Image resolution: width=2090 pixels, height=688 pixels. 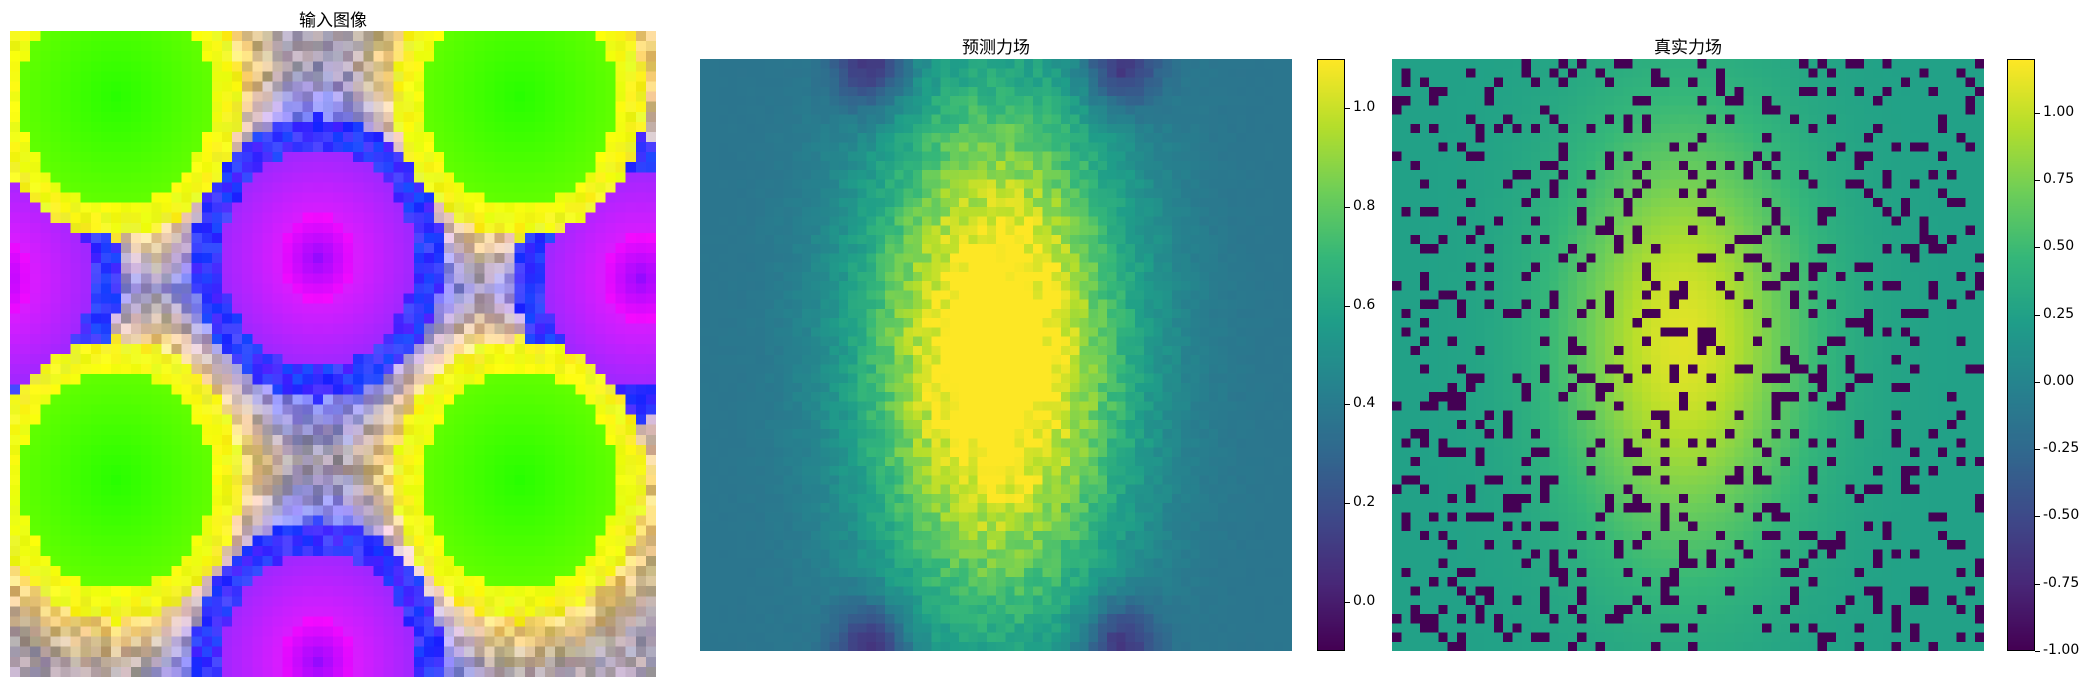 What do you see at coordinates (2059, 179) in the screenshot?
I see `colorbar-tick-label: 0.75` at bounding box center [2059, 179].